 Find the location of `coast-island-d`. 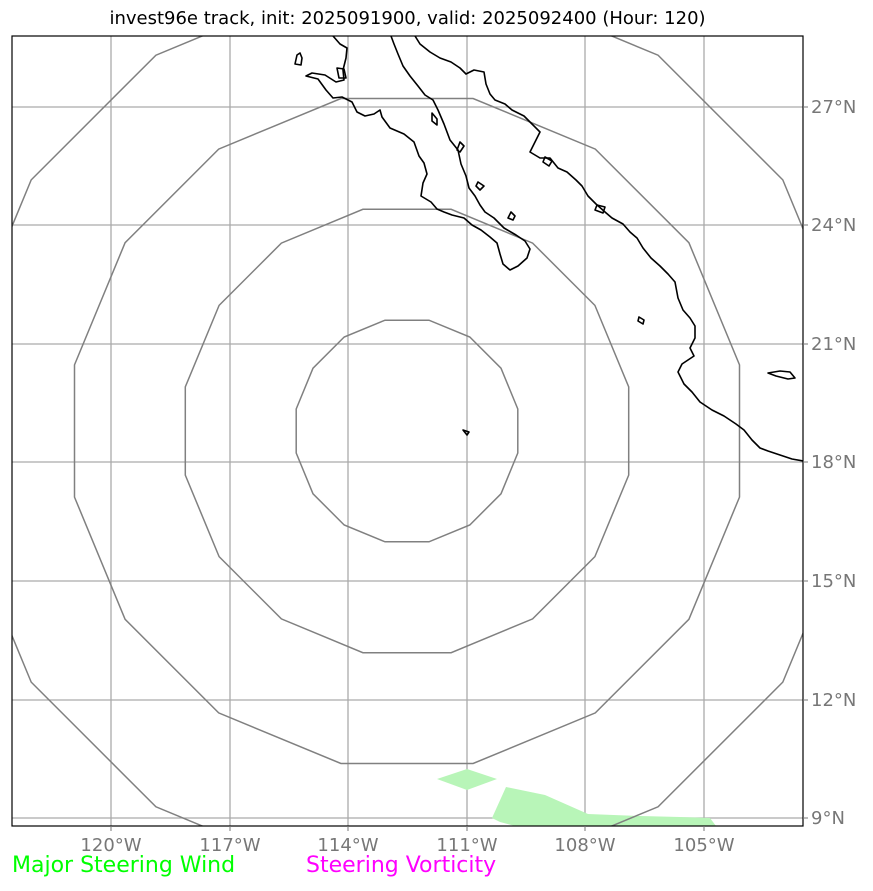

coast-island-d is located at coordinates (600, 209).